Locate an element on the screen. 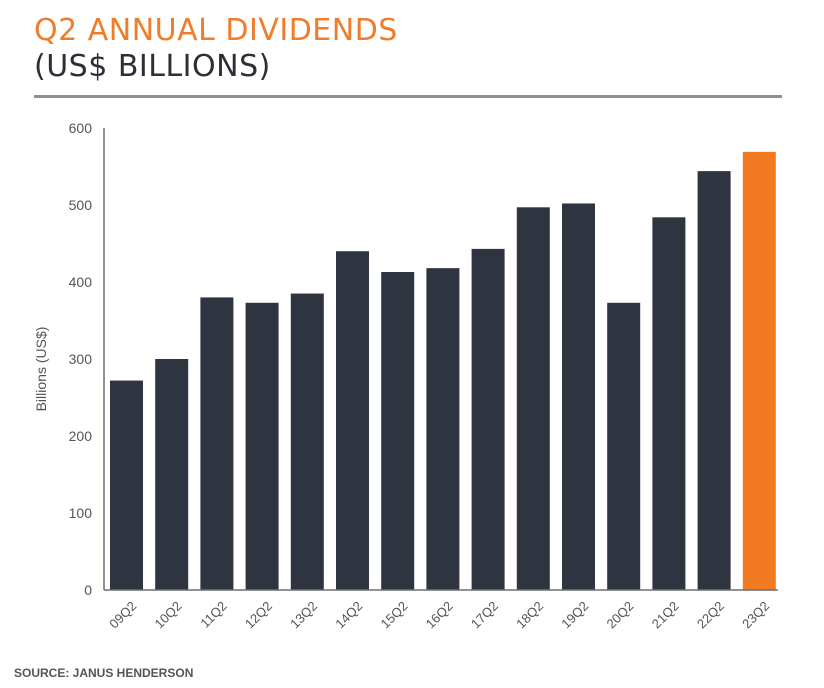 This screenshot has height=688, width=824. bar-19Q2 is located at coordinates (578, 396).